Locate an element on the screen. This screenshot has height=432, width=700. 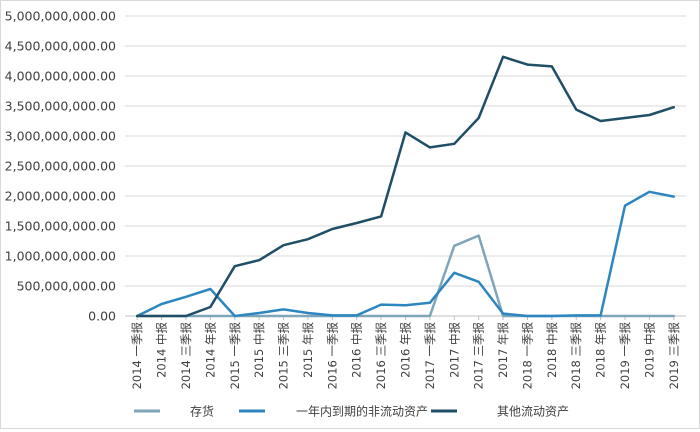
y-tick-label: 3,000,000,000.00 is located at coordinates (60, 136).